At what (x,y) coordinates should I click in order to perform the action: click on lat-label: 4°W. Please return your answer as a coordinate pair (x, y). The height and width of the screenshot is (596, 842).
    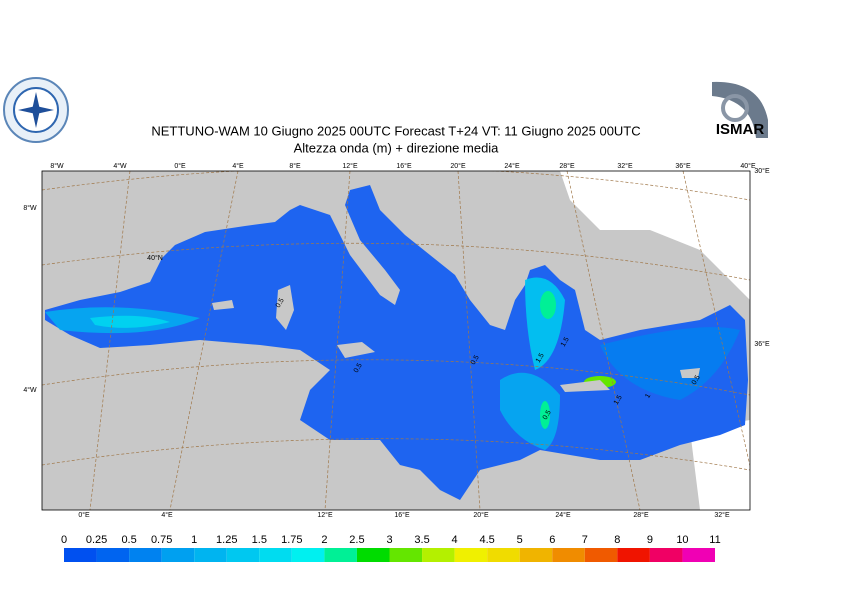
    Looking at the image, I should click on (30, 390).